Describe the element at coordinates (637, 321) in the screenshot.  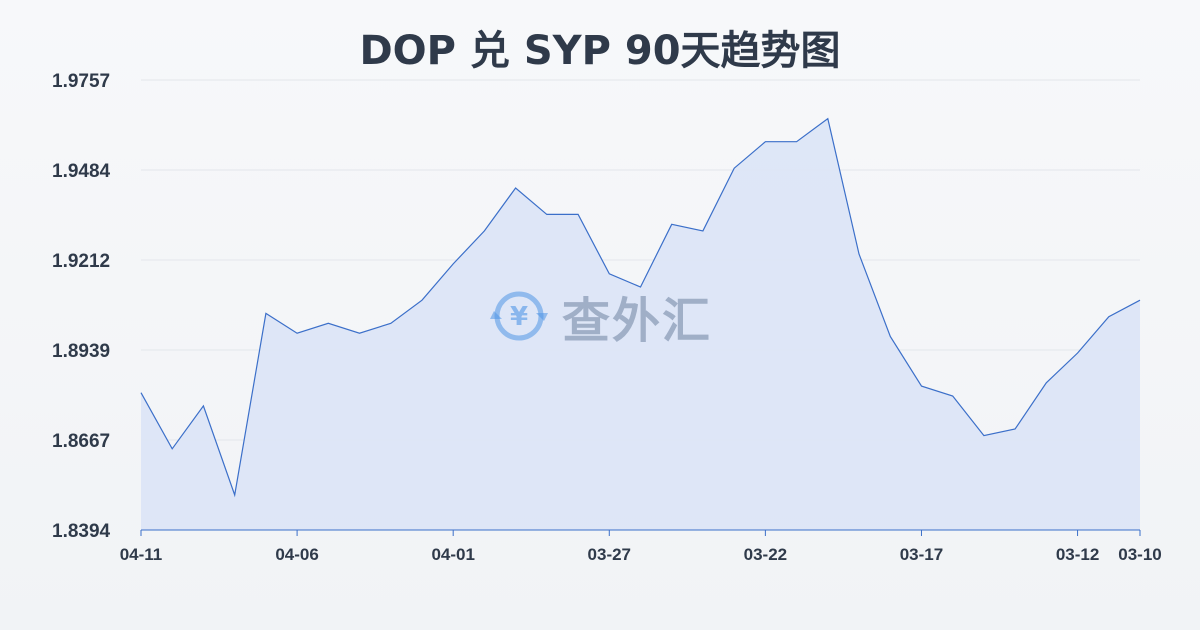
I see `watermark-text: 查外汇` at that location.